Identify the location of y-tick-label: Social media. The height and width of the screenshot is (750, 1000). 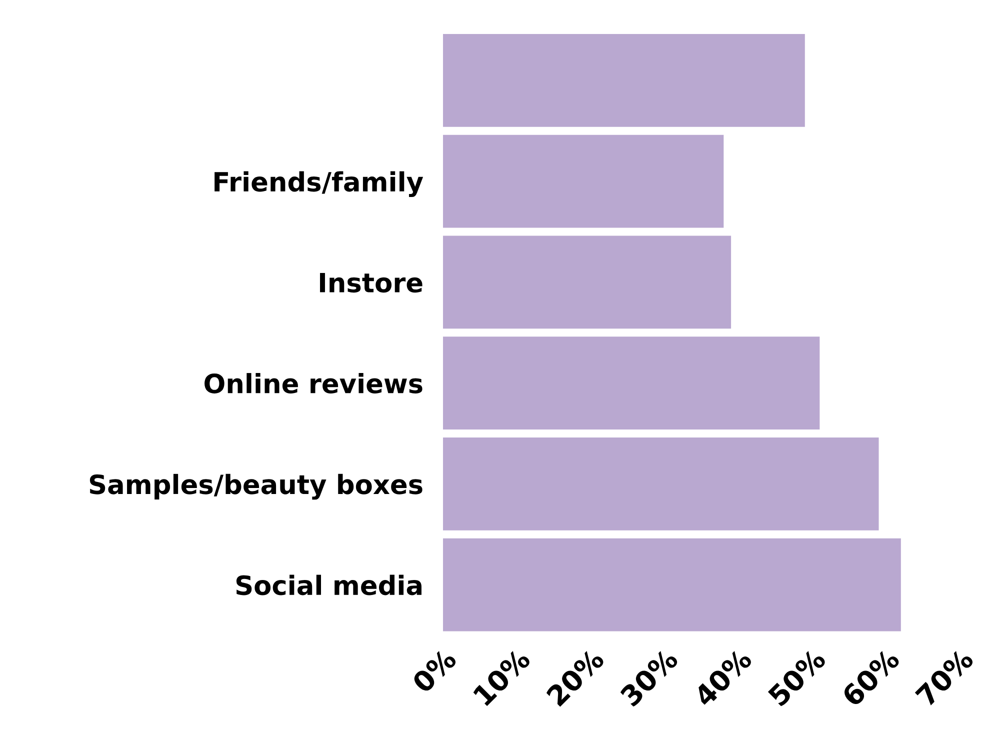
(329, 585).